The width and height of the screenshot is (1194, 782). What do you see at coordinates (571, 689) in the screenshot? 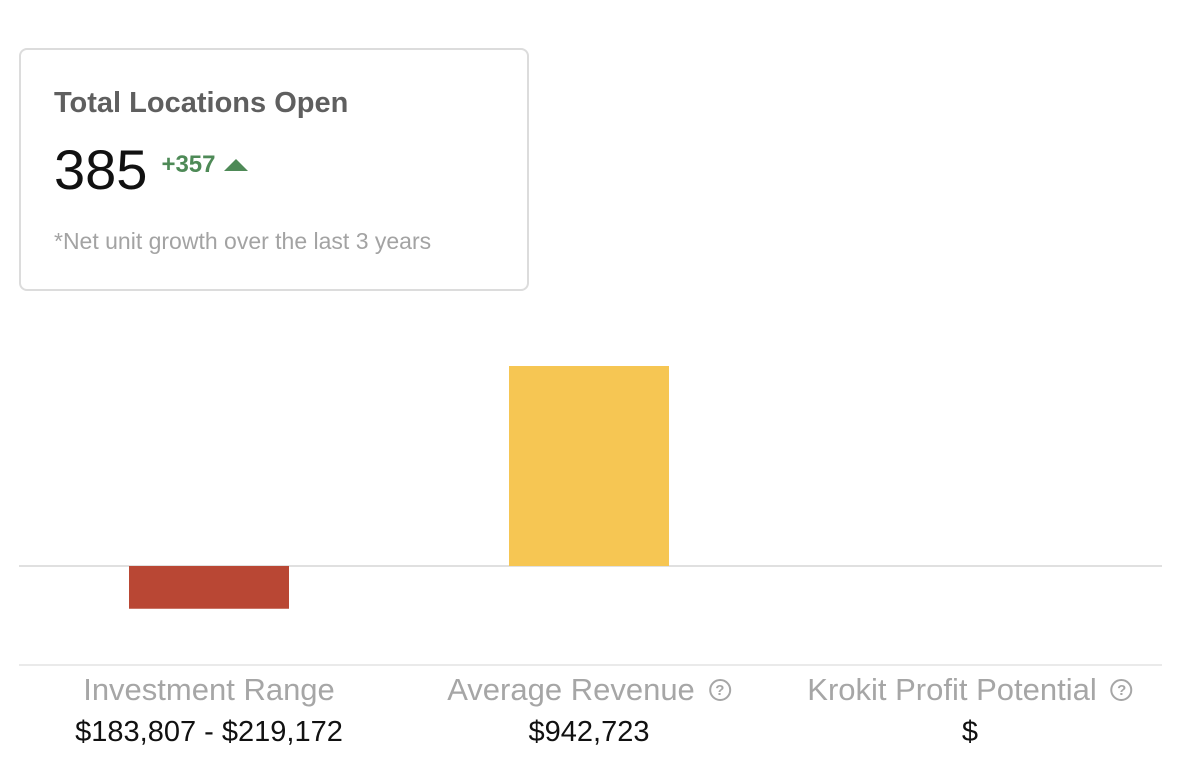
I see `category-label-text: Average Revenue` at bounding box center [571, 689].